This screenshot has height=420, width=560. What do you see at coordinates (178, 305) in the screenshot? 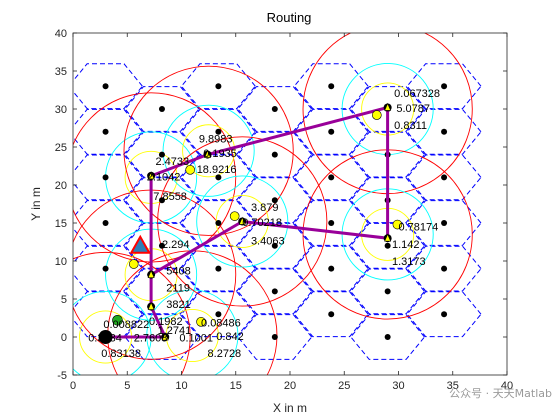
I see `value-label: 3821` at bounding box center [178, 305].